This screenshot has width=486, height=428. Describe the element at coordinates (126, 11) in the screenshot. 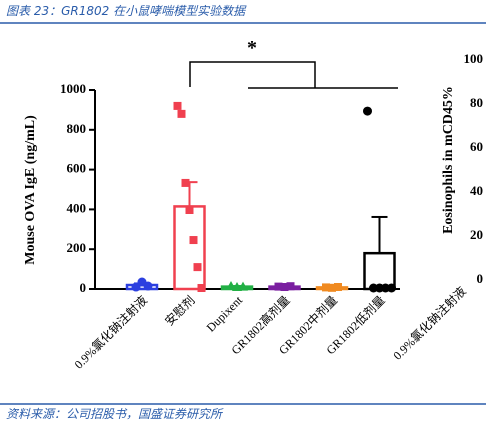

I see `header-title: 图表 23：GR1802 在小鼠哮喘模型实验数据` at that location.